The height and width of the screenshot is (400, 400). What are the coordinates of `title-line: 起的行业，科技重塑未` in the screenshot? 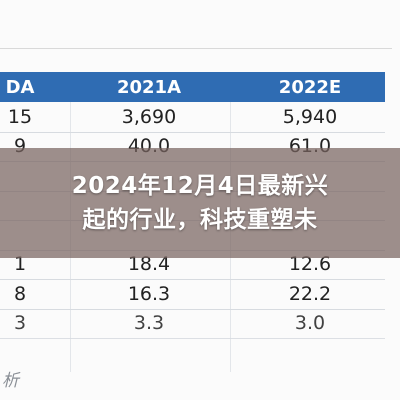 It's located at (200, 220).